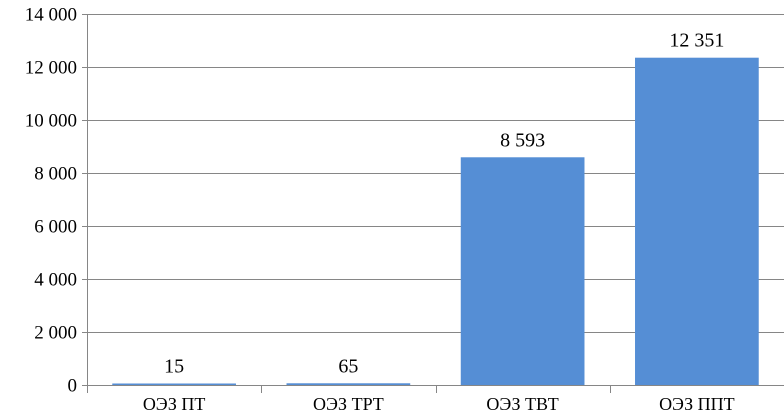  I want to click on data-label: 8 593, so click(522, 140).